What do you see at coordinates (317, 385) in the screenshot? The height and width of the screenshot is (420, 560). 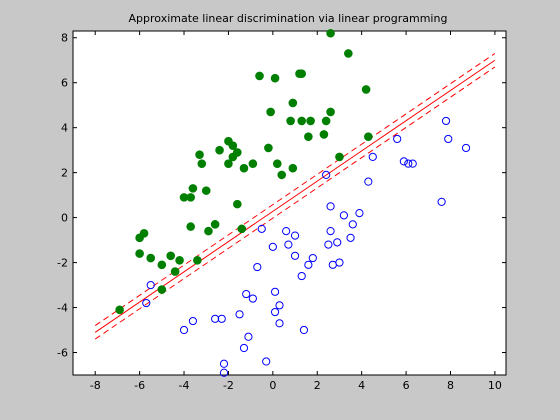 I see `x-tick-label: 2` at bounding box center [317, 385].